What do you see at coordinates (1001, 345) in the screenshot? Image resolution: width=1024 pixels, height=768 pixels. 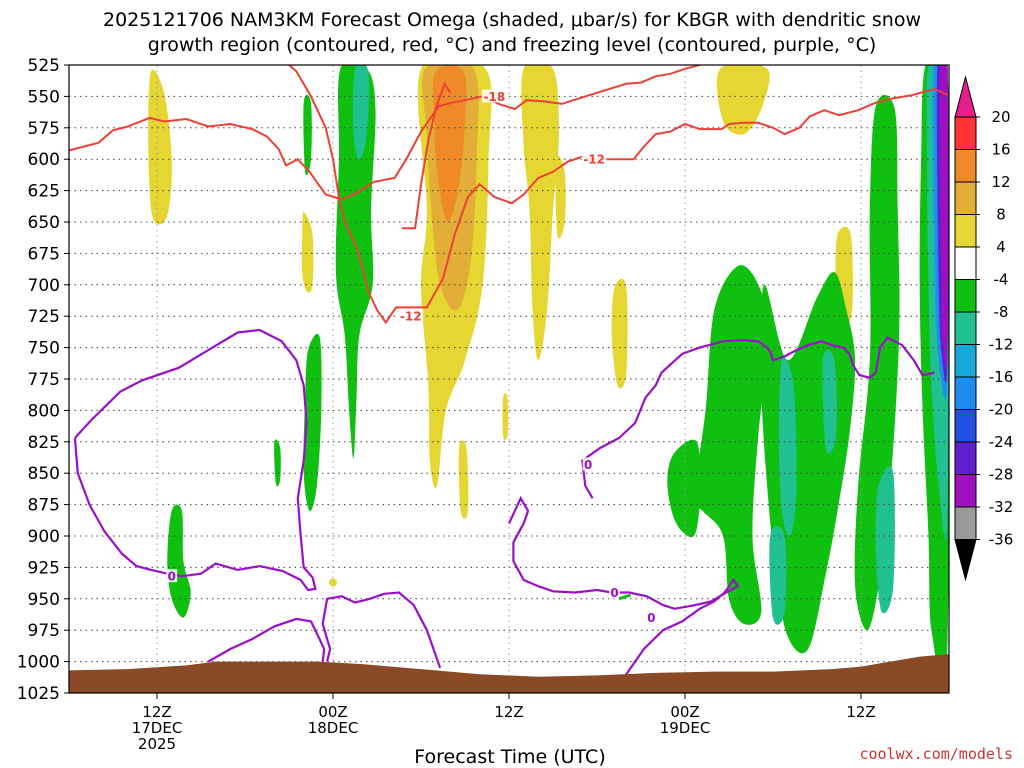 I see `colorbar-label: -12` at bounding box center [1001, 345].